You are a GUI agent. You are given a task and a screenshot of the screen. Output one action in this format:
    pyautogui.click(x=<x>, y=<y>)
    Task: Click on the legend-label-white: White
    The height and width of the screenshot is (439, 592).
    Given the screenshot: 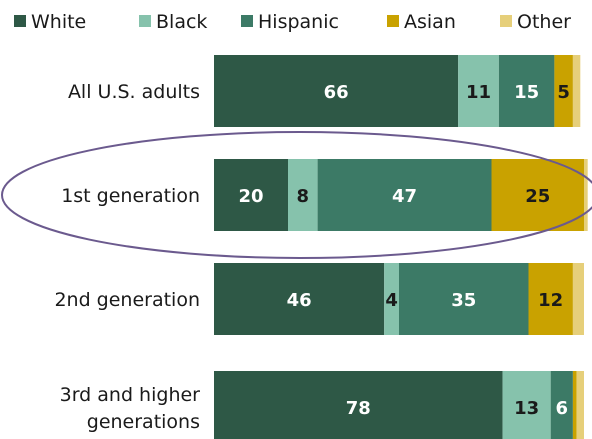 What is the action you would take?
    pyautogui.click(x=58, y=22)
    